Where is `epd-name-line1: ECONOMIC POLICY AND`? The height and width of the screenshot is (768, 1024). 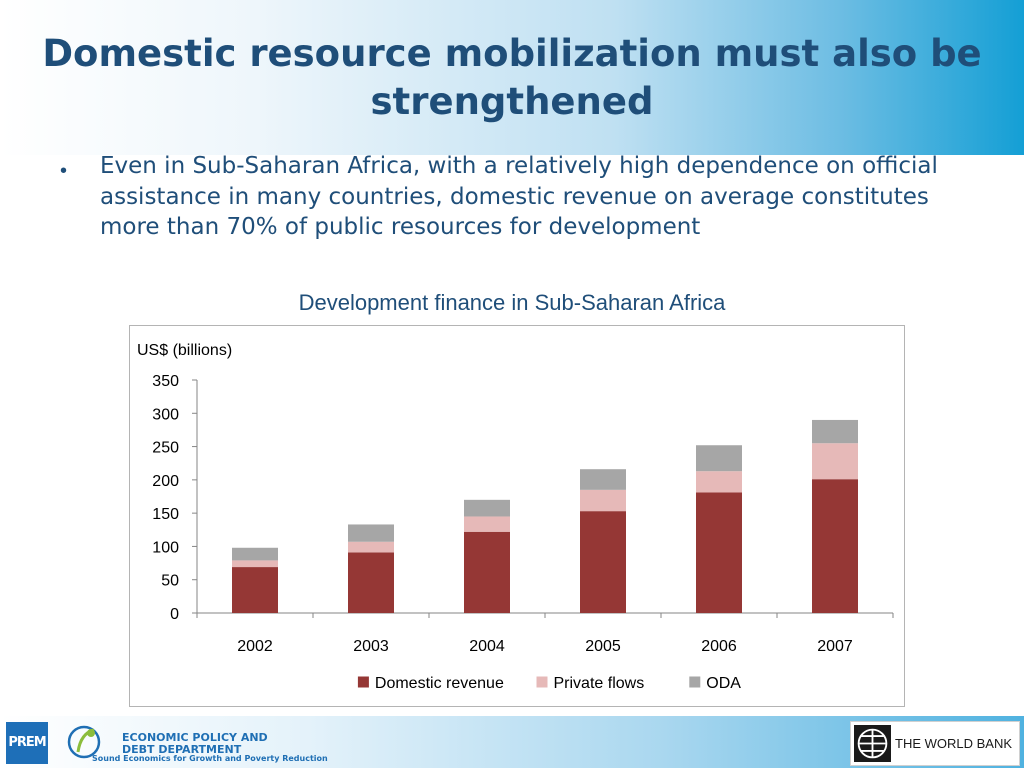 epd-name-line1: ECONOMIC POLICY AND is located at coordinates (195, 737).